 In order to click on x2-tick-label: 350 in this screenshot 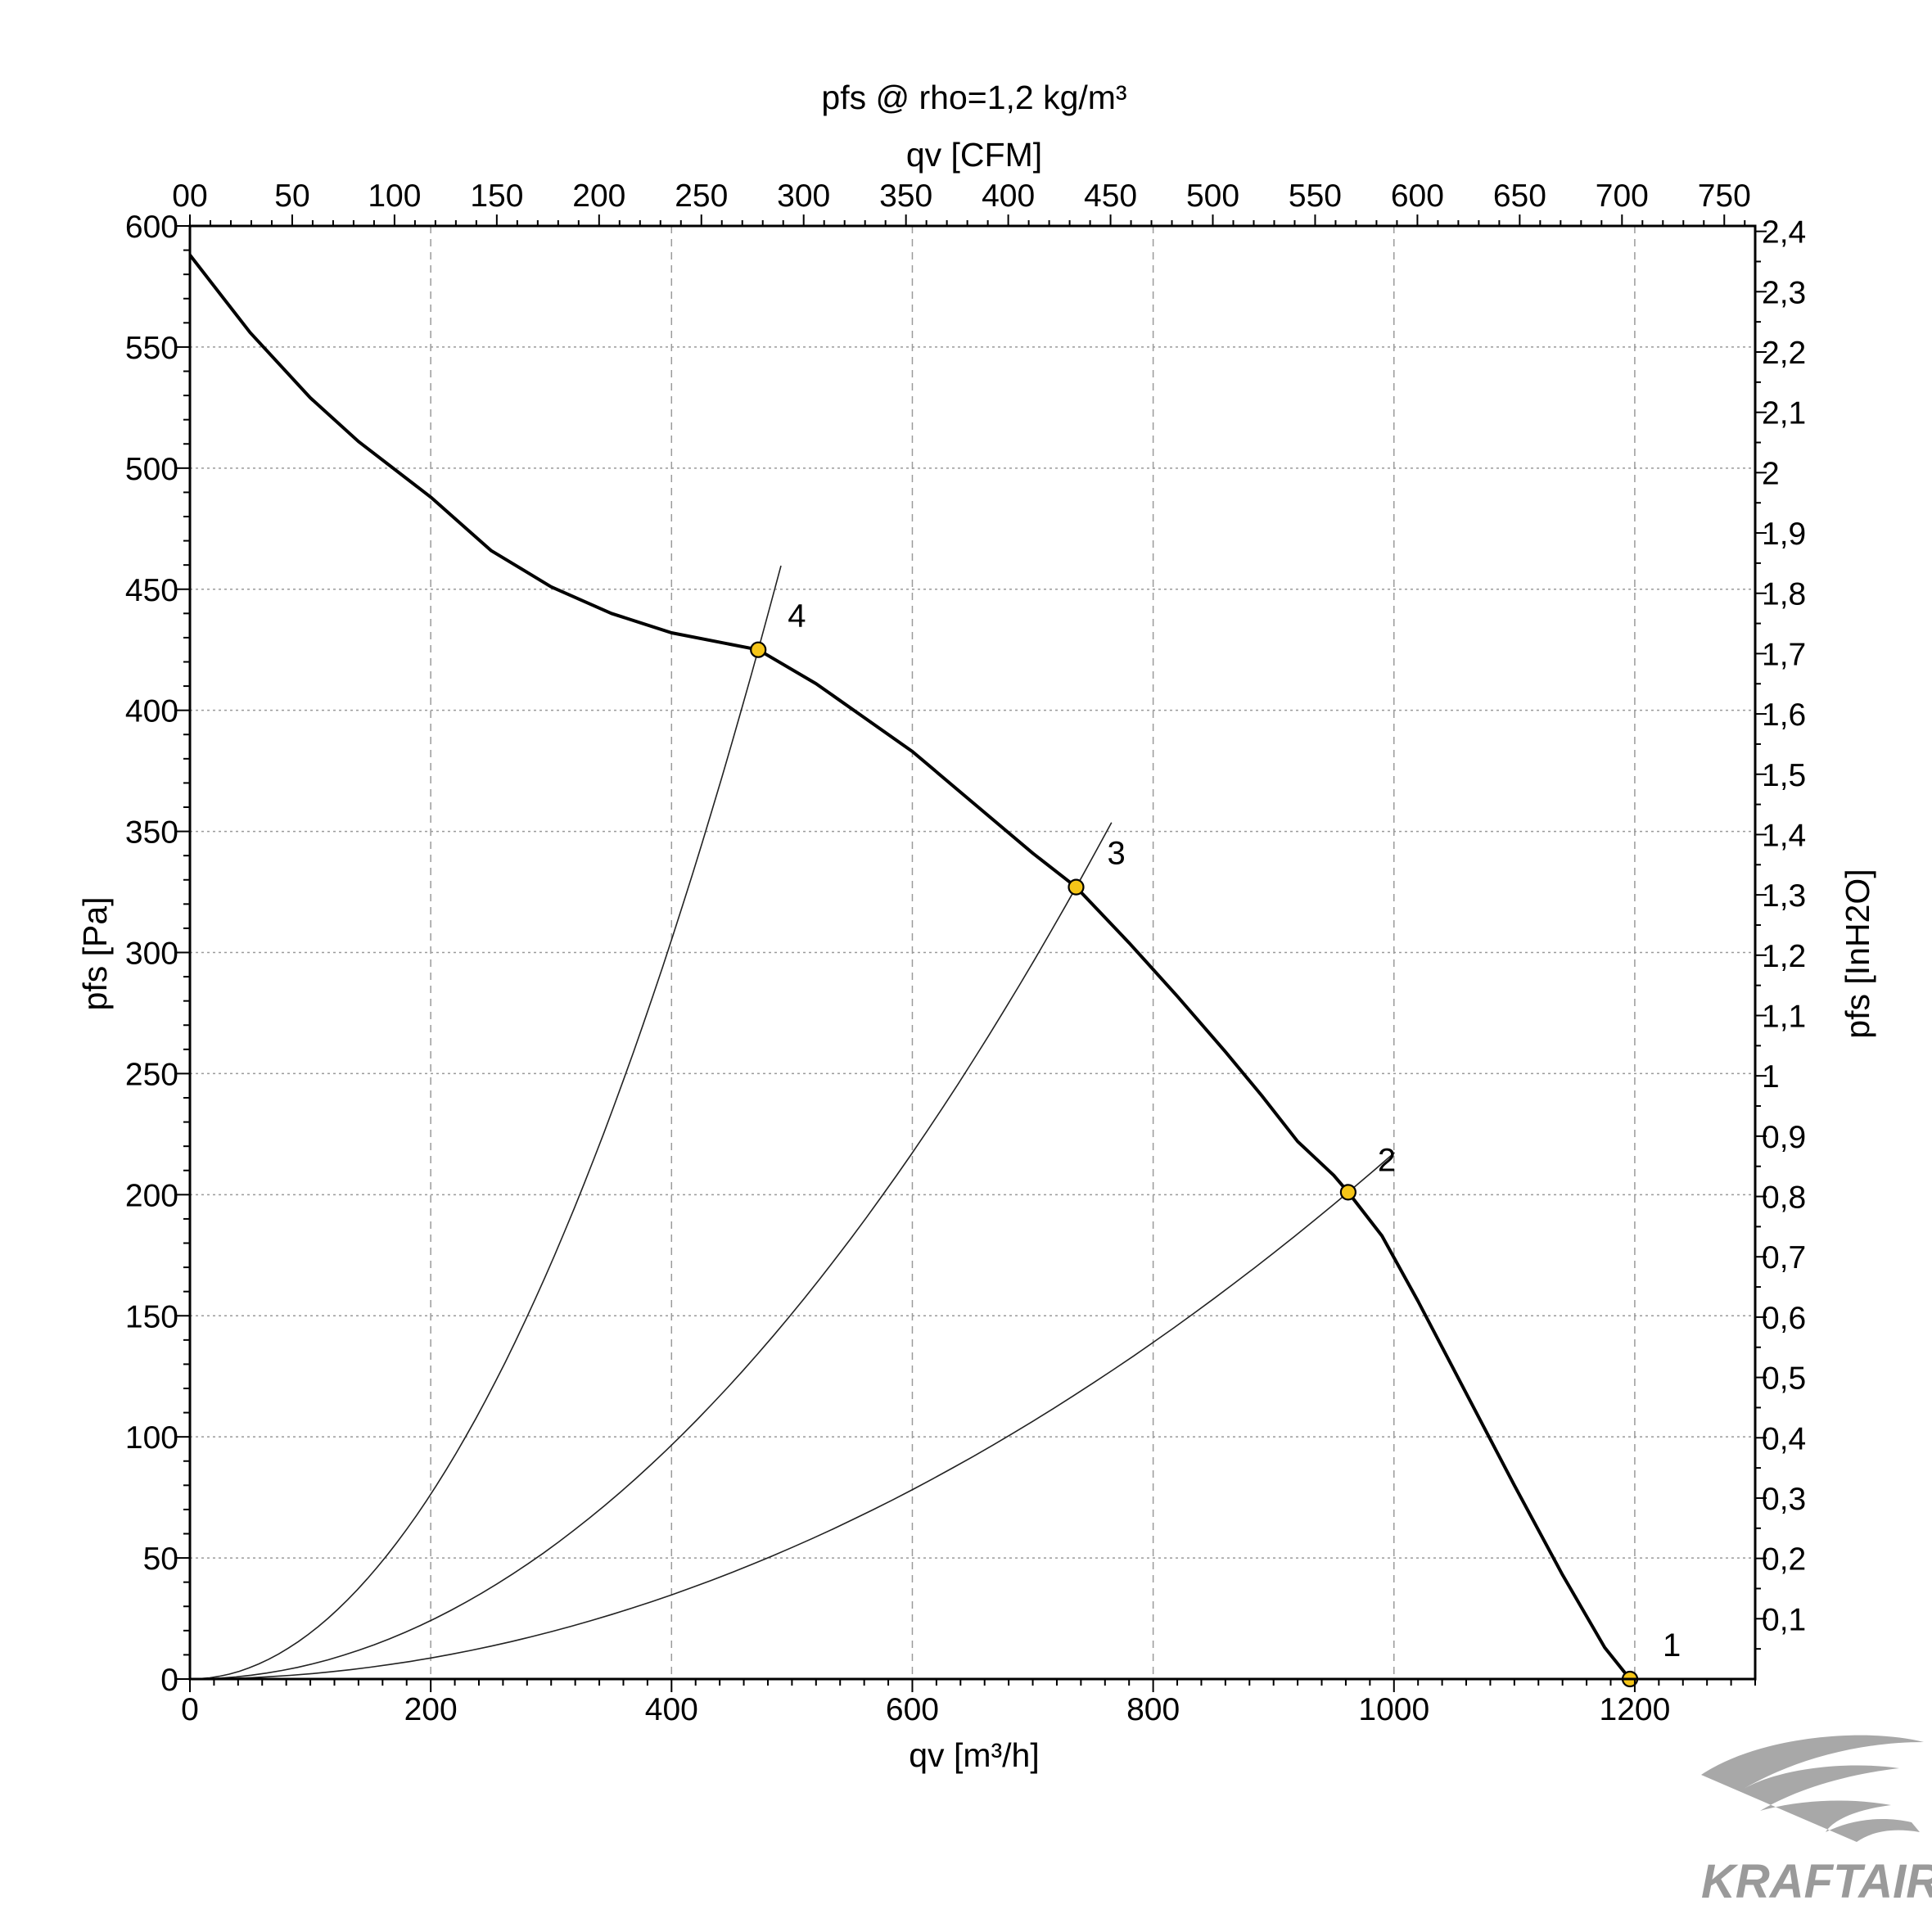, I will do `click(905, 196)`.